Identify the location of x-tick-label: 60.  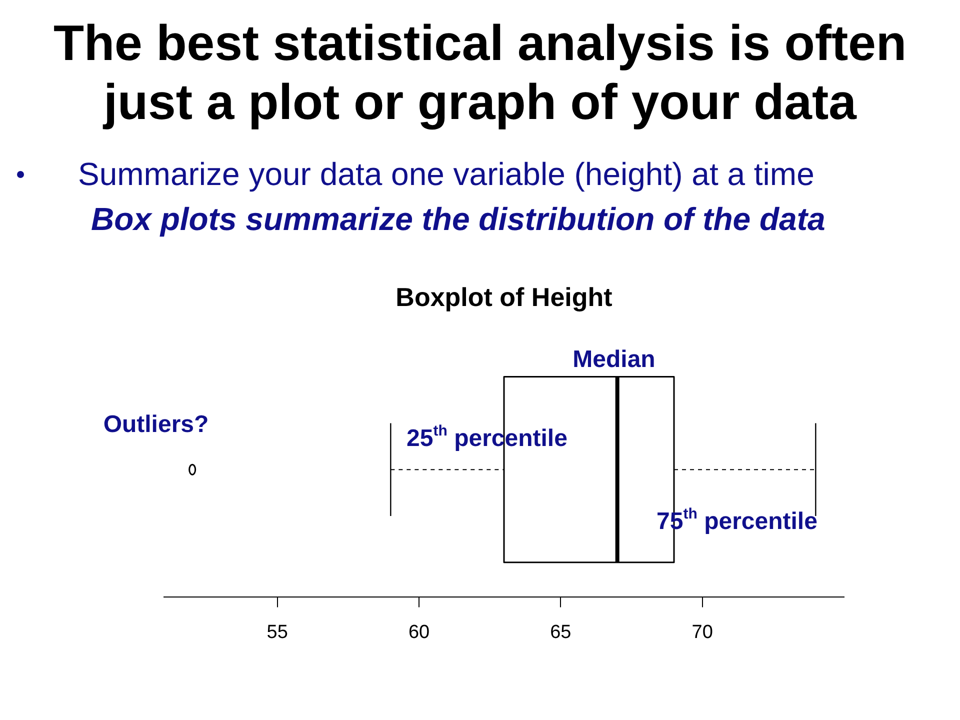
(419, 632).